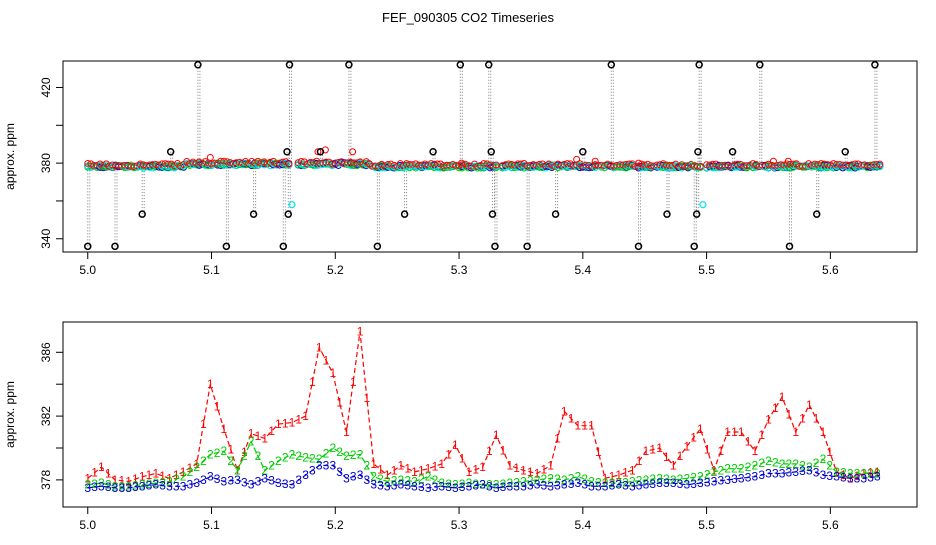 The width and height of the screenshot is (936, 545). What do you see at coordinates (46, 163) in the screenshot?
I see `y-tick-label: 380` at bounding box center [46, 163].